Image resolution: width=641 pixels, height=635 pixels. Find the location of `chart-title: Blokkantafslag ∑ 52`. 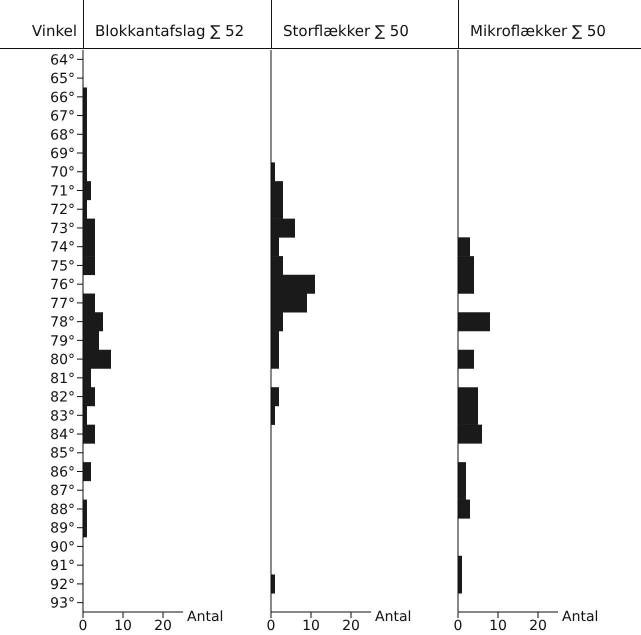

chart-title: Blokkantafslag ∑ 52 is located at coordinates (169, 31).